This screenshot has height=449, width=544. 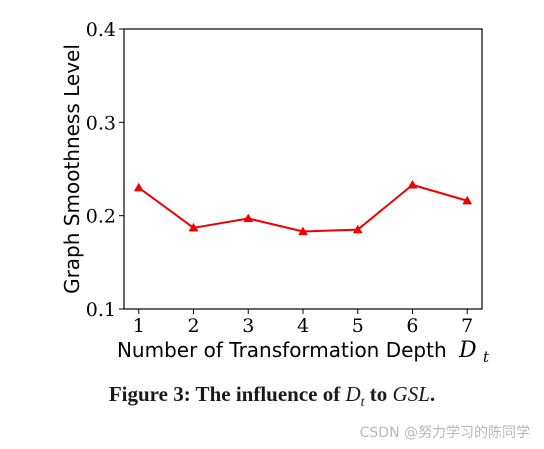 What do you see at coordinates (248, 326) in the screenshot?
I see `x-tick-label: 3` at bounding box center [248, 326].